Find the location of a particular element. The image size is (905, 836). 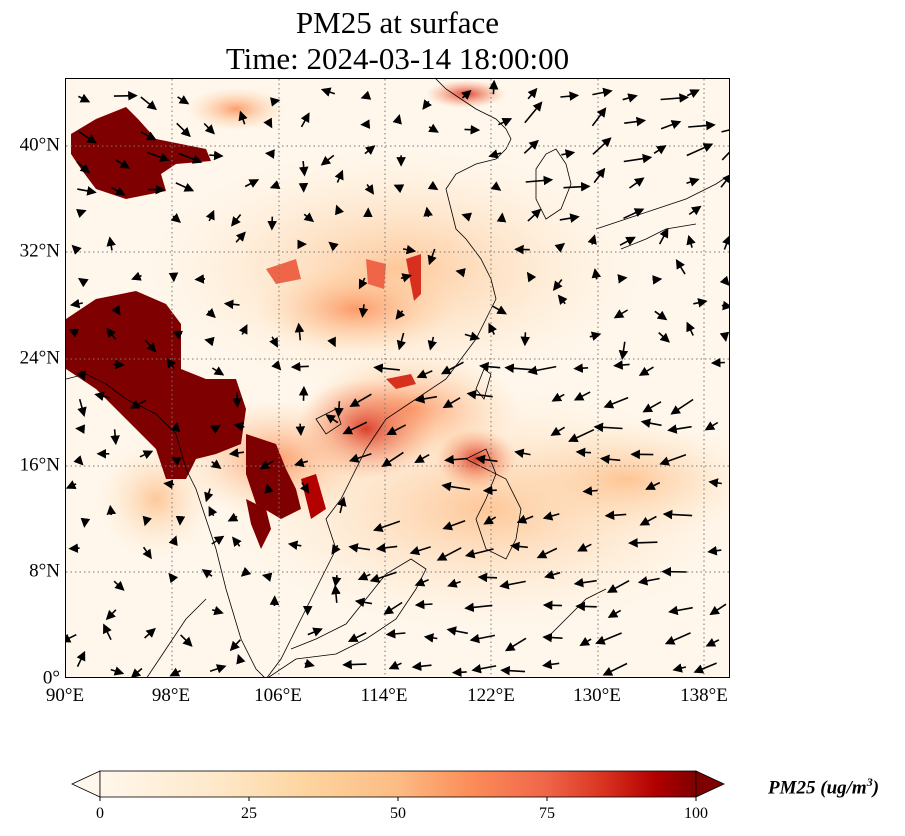

lon-label-106e: 106°E is located at coordinates (278, 695).